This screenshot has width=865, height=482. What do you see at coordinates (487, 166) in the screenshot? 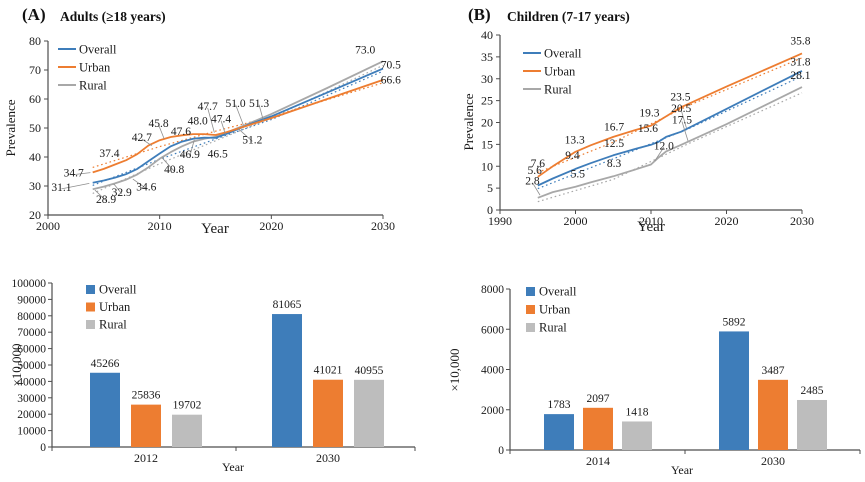
I see `y-tick-label: 10` at bounding box center [487, 166].